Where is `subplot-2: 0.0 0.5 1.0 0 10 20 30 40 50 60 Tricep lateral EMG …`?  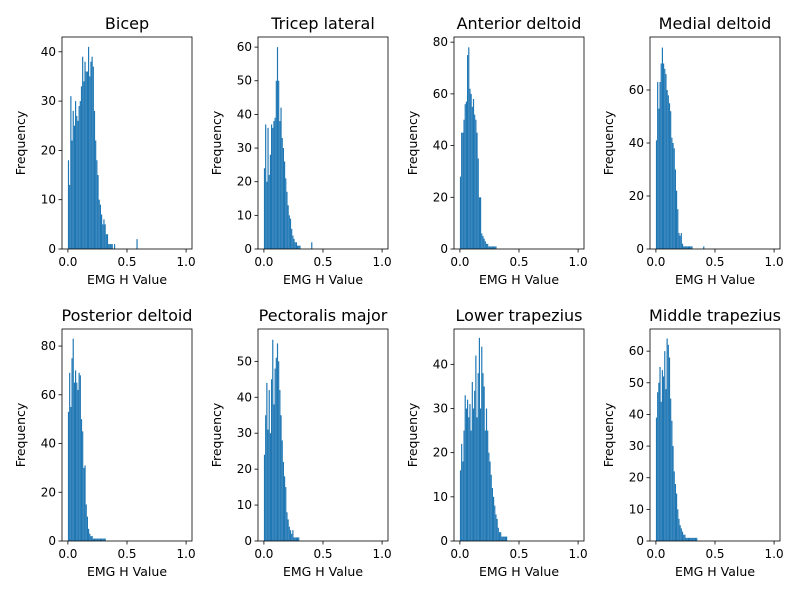
subplot-2: 0.0 0.5 1.0 0 10 20 30 40 50 60 Tricep lateral EMG … is located at coordinates (300, 150).